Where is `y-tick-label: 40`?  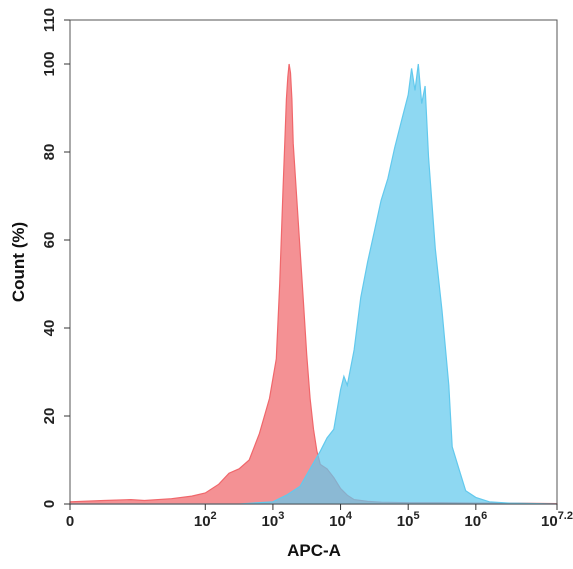
y-tick-label: 40 is located at coordinates (49, 328).